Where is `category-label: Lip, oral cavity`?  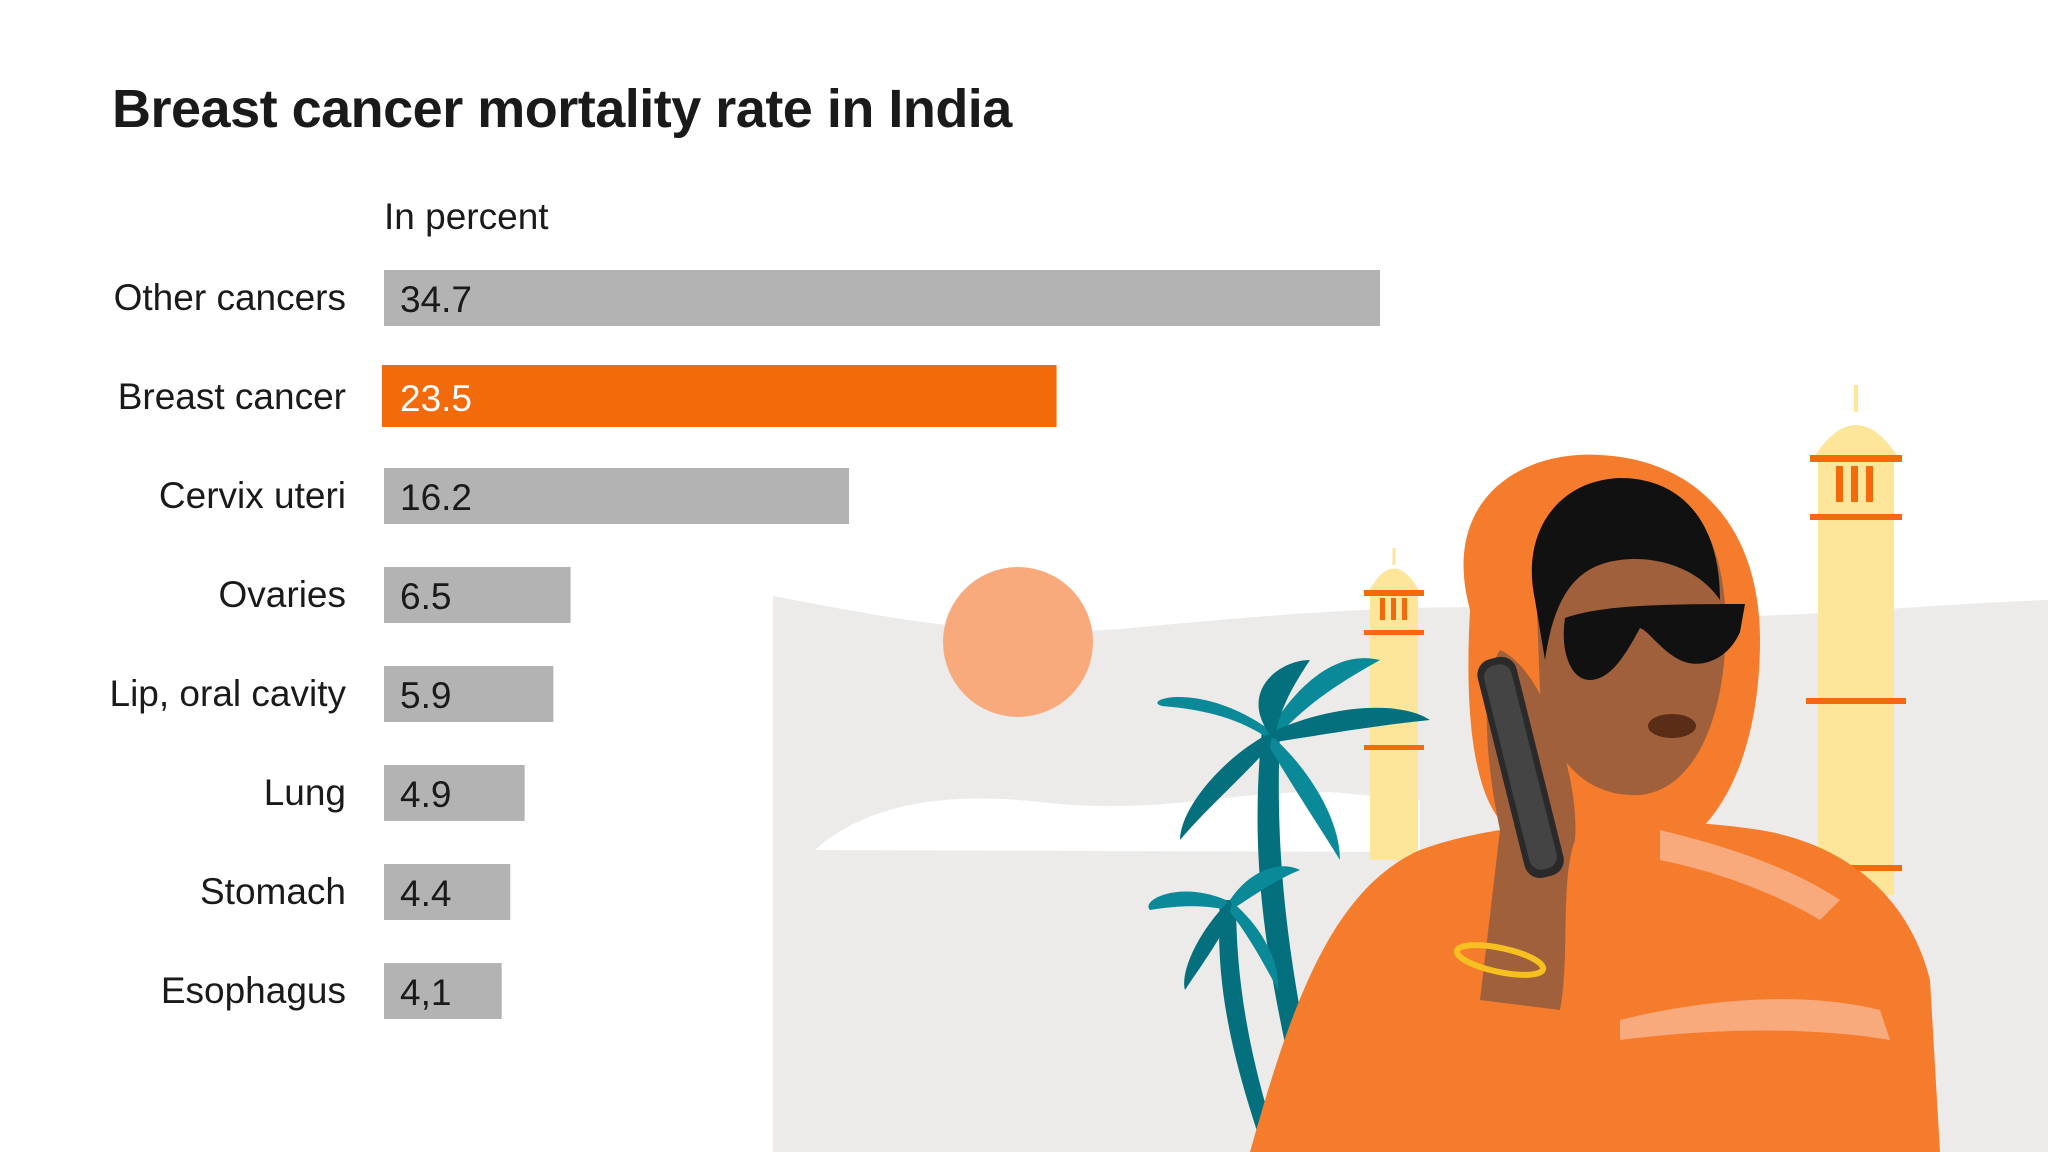
category-label: Lip, oral cavity is located at coordinates (228, 693).